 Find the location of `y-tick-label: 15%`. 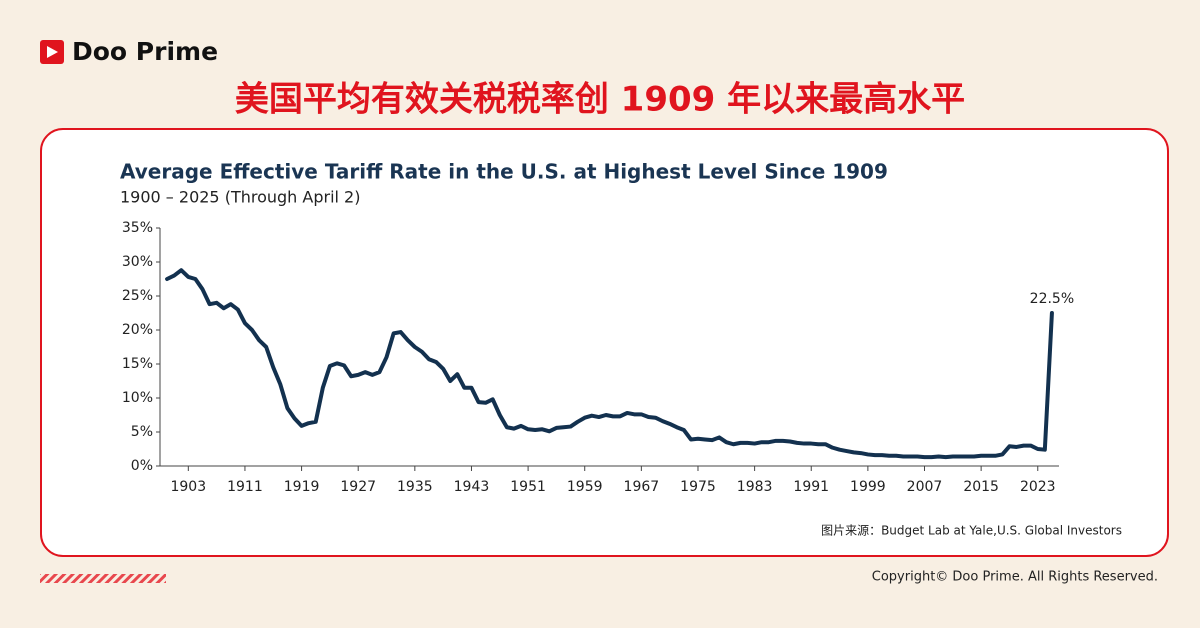

y-tick-label: 15% is located at coordinates (137, 364).